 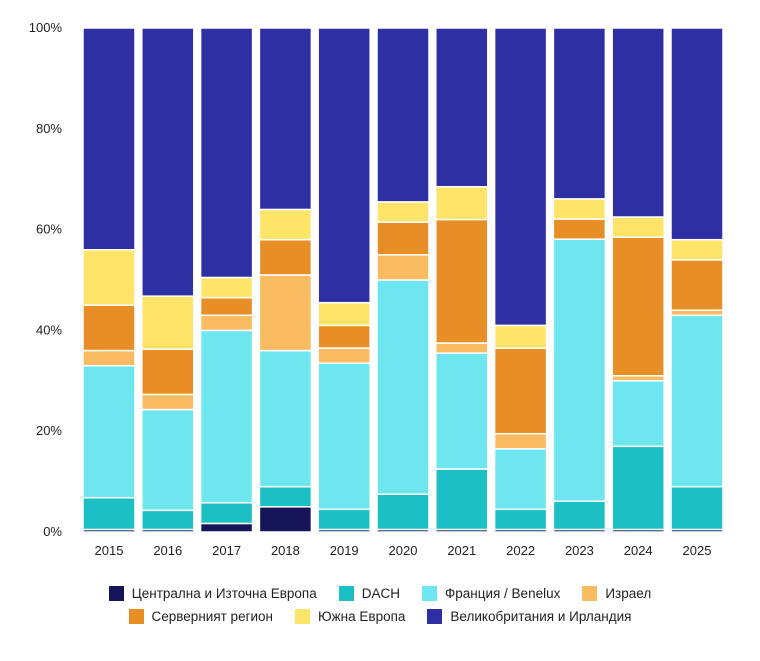 I want to click on x-tick-label: 2021, so click(x=461, y=550).